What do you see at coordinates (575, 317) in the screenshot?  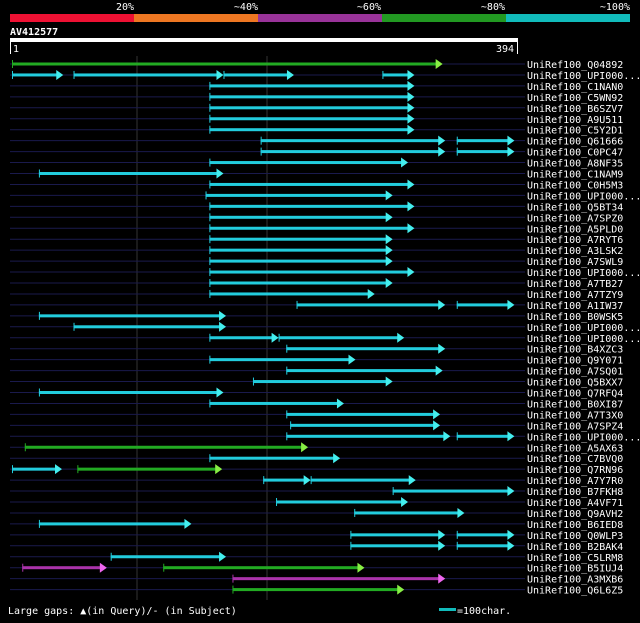 I see `hit-name-link: UniRef100_B0WSK5` at bounding box center [575, 317].